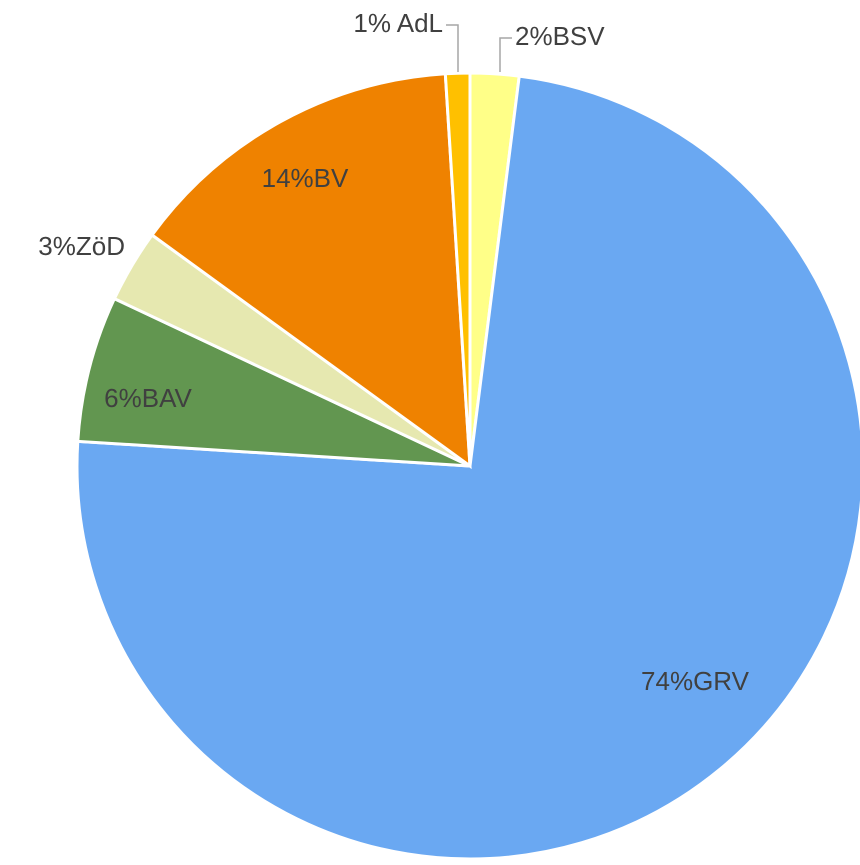 The image size is (860, 865). What do you see at coordinates (305, 178) in the screenshot?
I see `data-label: 14%BV` at bounding box center [305, 178].